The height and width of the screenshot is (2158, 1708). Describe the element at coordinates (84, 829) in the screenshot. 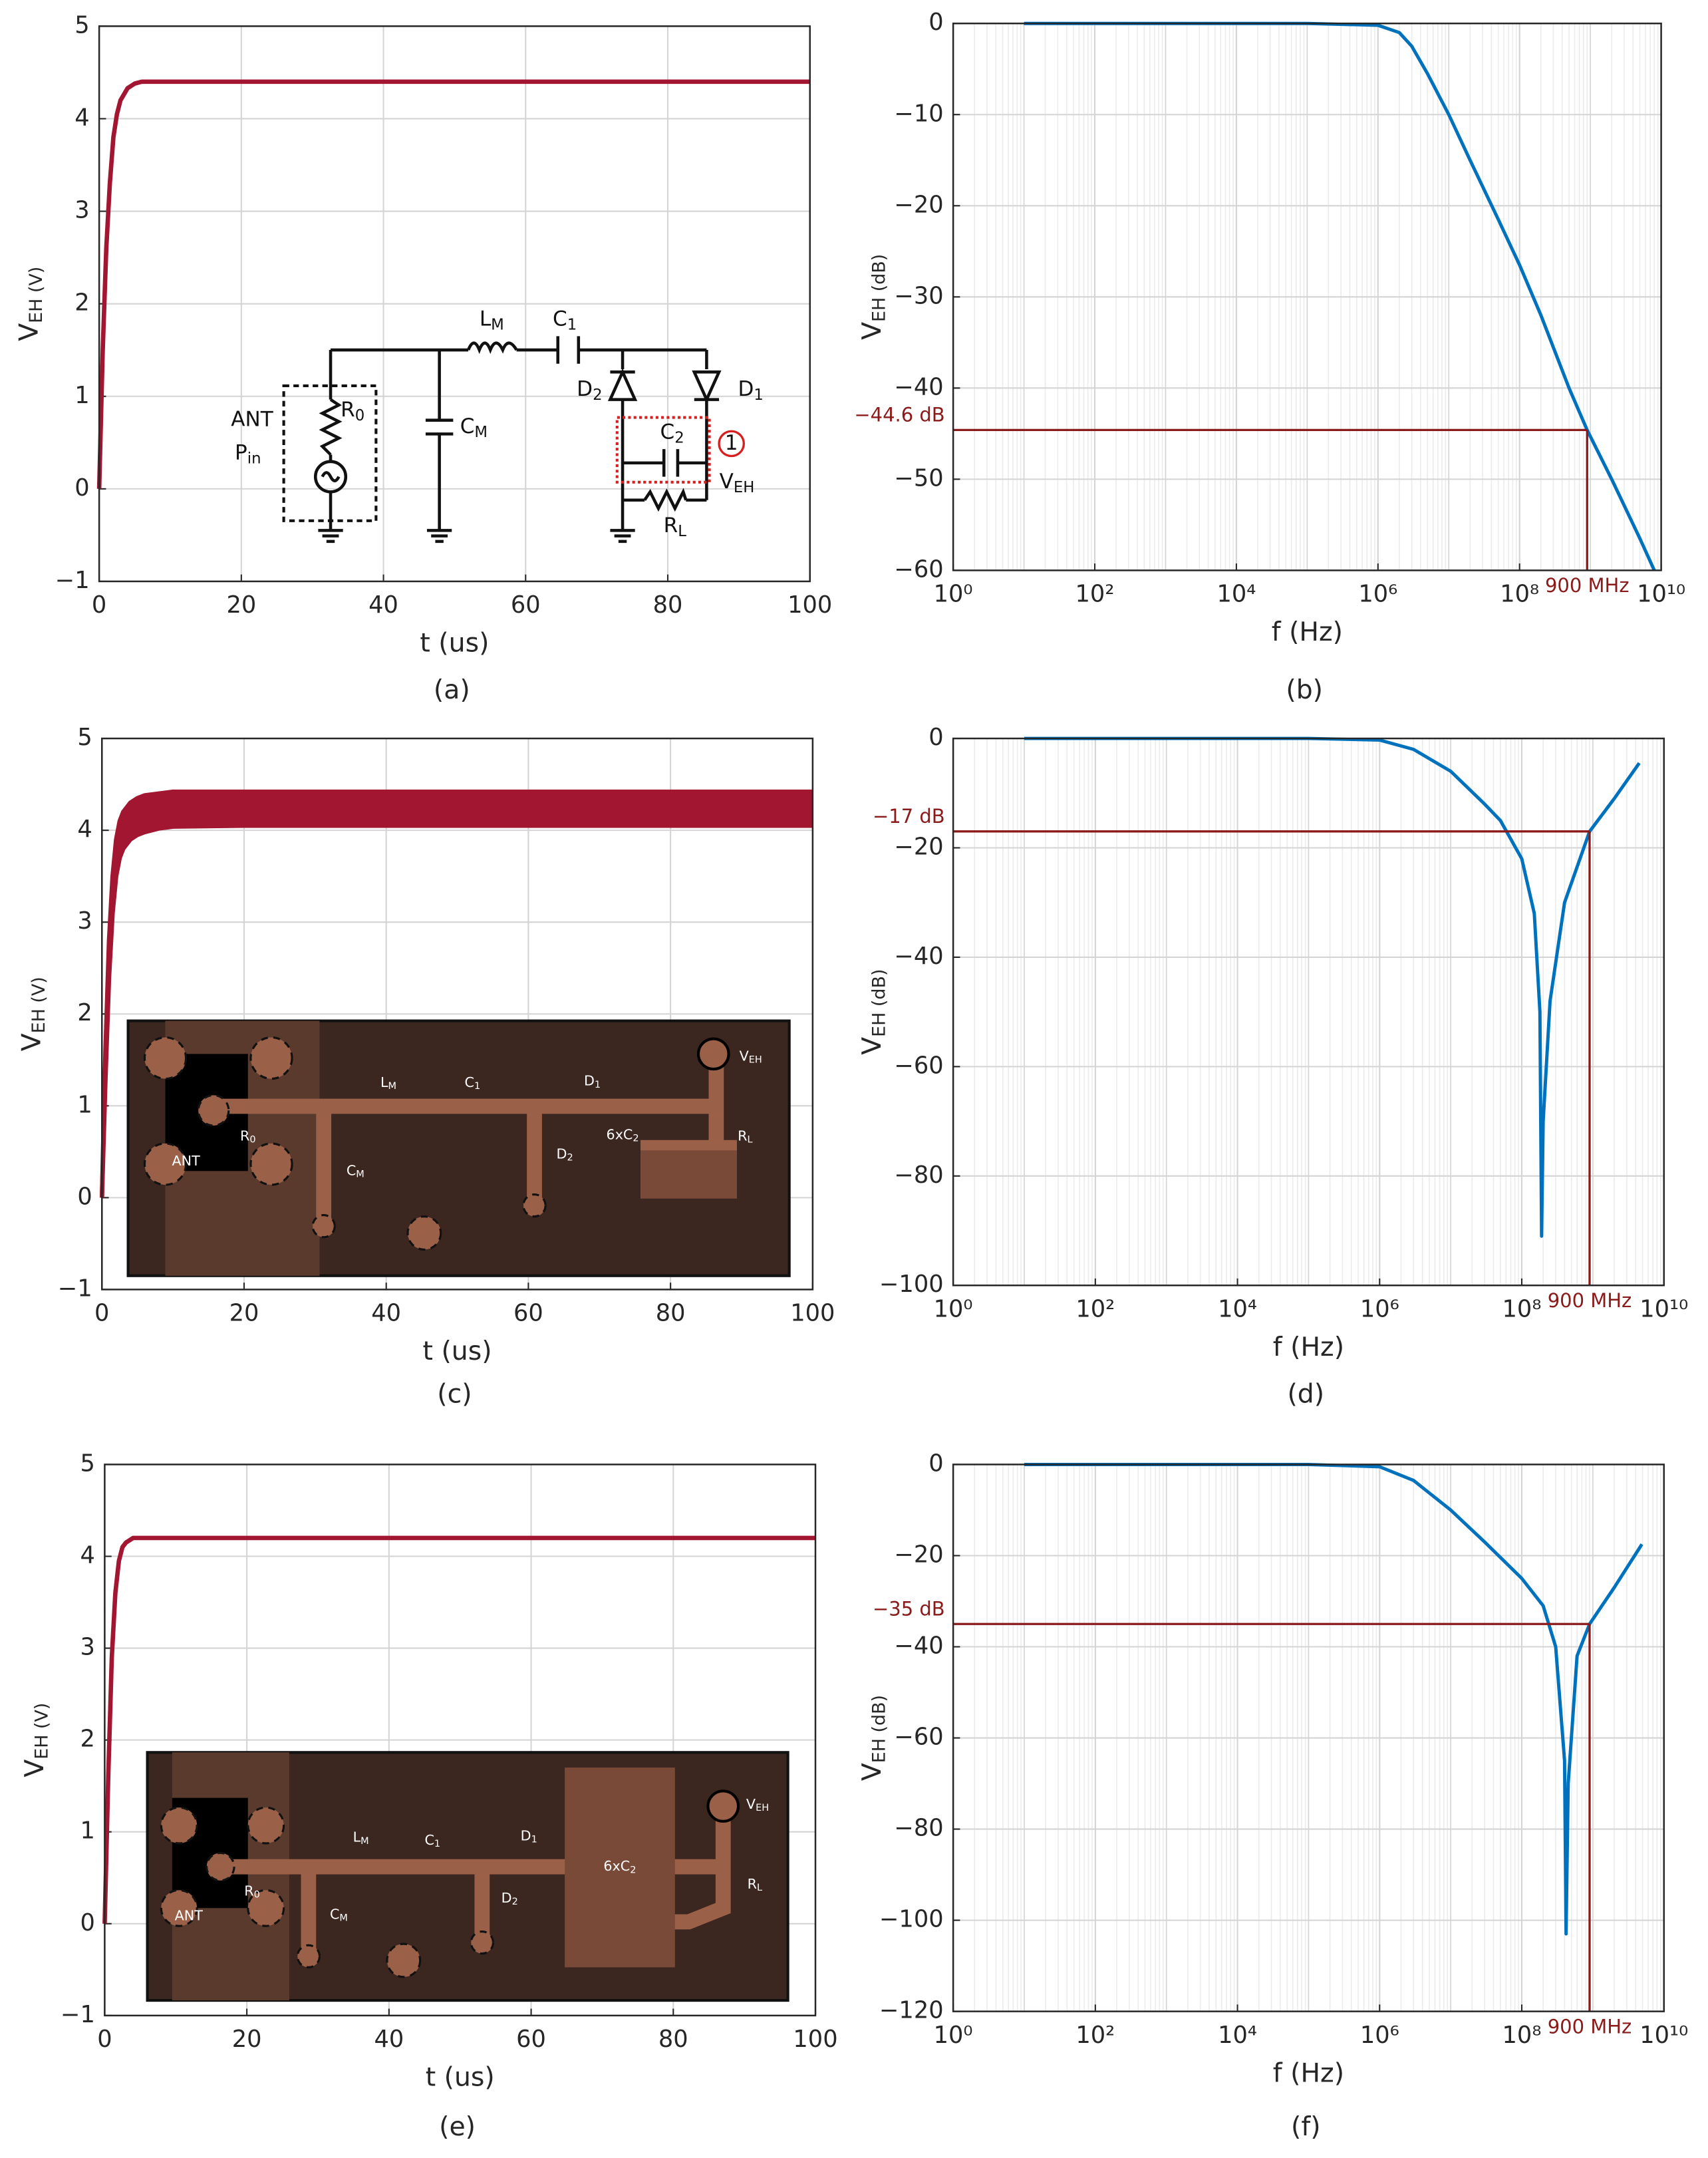

I see `y-tick-label: 4` at that location.